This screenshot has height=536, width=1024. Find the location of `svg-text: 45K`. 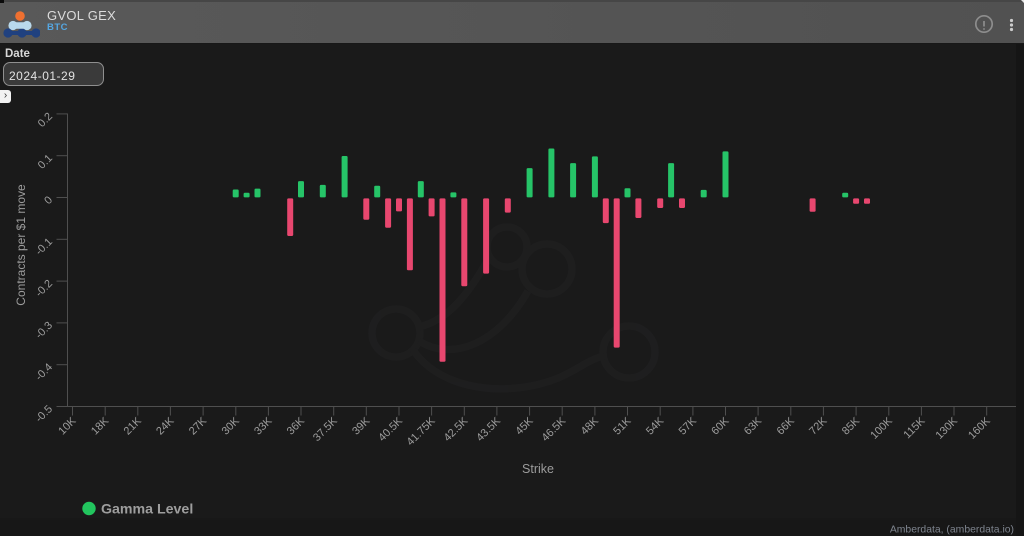

svg-text: 45K is located at coordinates (524, 426).